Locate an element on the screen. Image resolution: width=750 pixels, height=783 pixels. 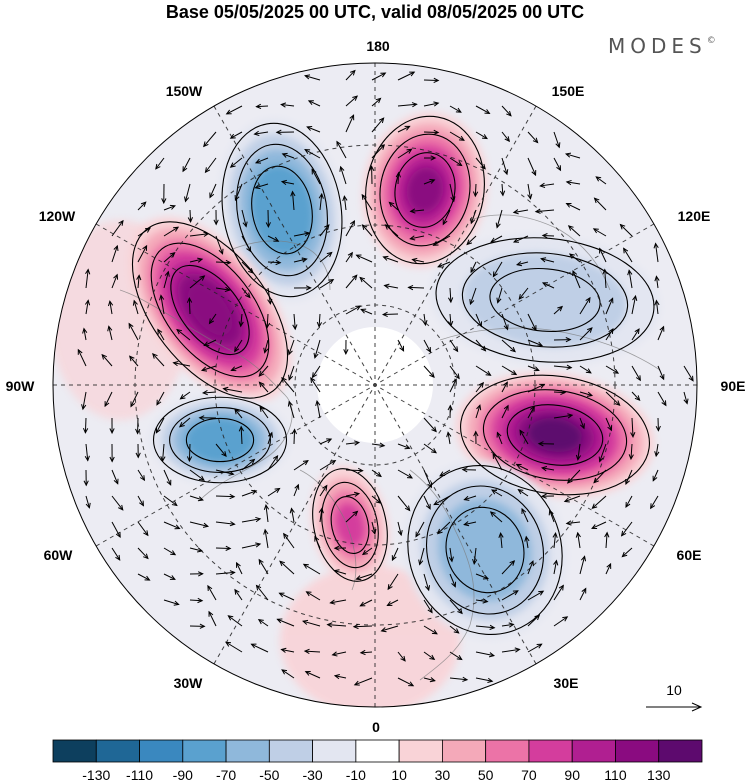
lon-label-150e: 150E is located at coordinates (568, 91).